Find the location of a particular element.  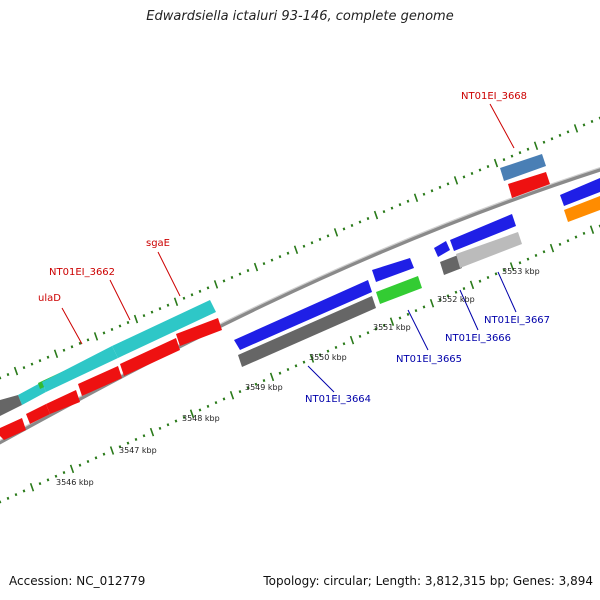

gene-blue-small is located at coordinates (442, 249).